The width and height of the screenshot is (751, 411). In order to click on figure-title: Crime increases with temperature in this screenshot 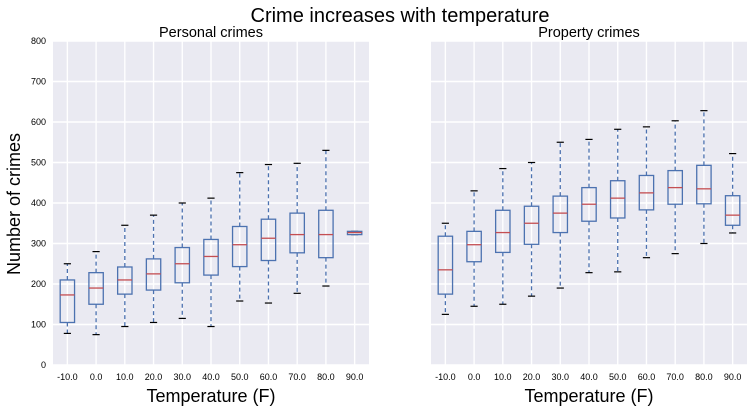, I will do `click(400, 16)`.